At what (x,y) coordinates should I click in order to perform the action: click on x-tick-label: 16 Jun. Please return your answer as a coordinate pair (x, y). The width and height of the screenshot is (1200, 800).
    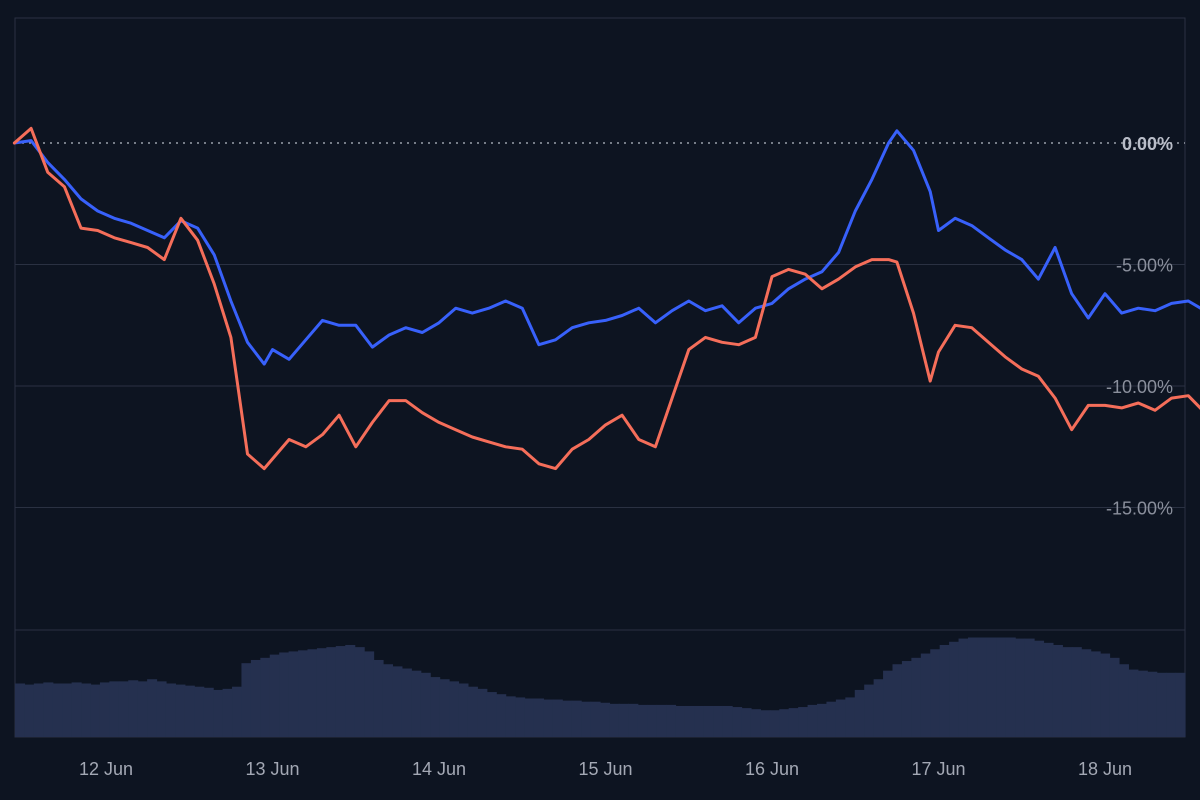
    Looking at the image, I should click on (772, 769).